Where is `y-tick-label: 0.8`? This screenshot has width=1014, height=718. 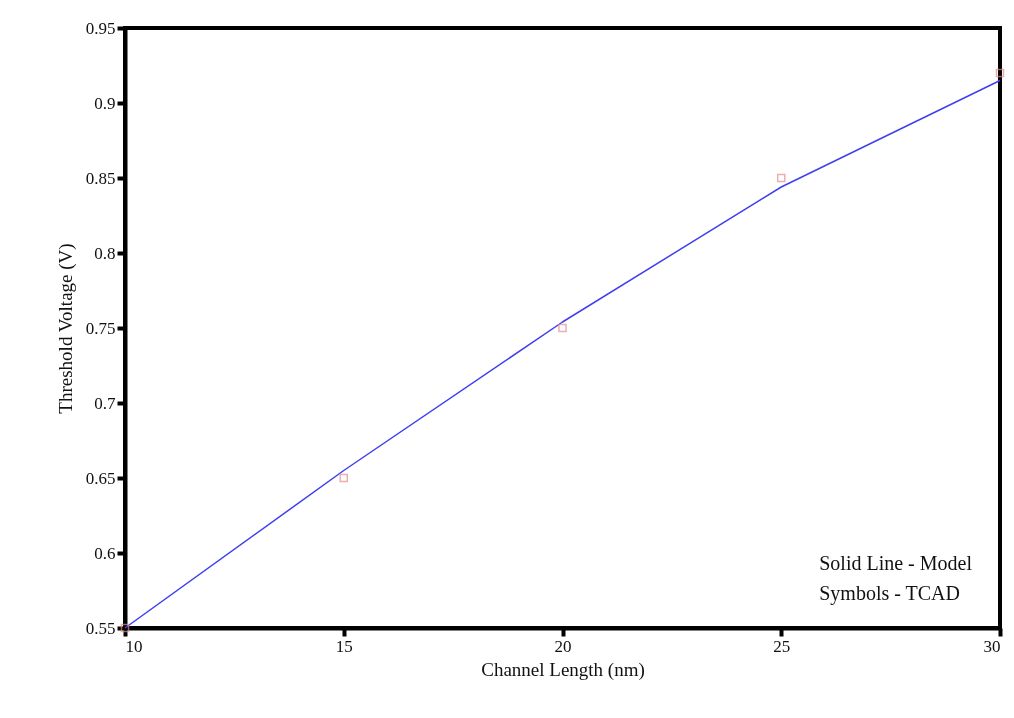
y-tick-label: 0.8 is located at coordinates (105, 253).